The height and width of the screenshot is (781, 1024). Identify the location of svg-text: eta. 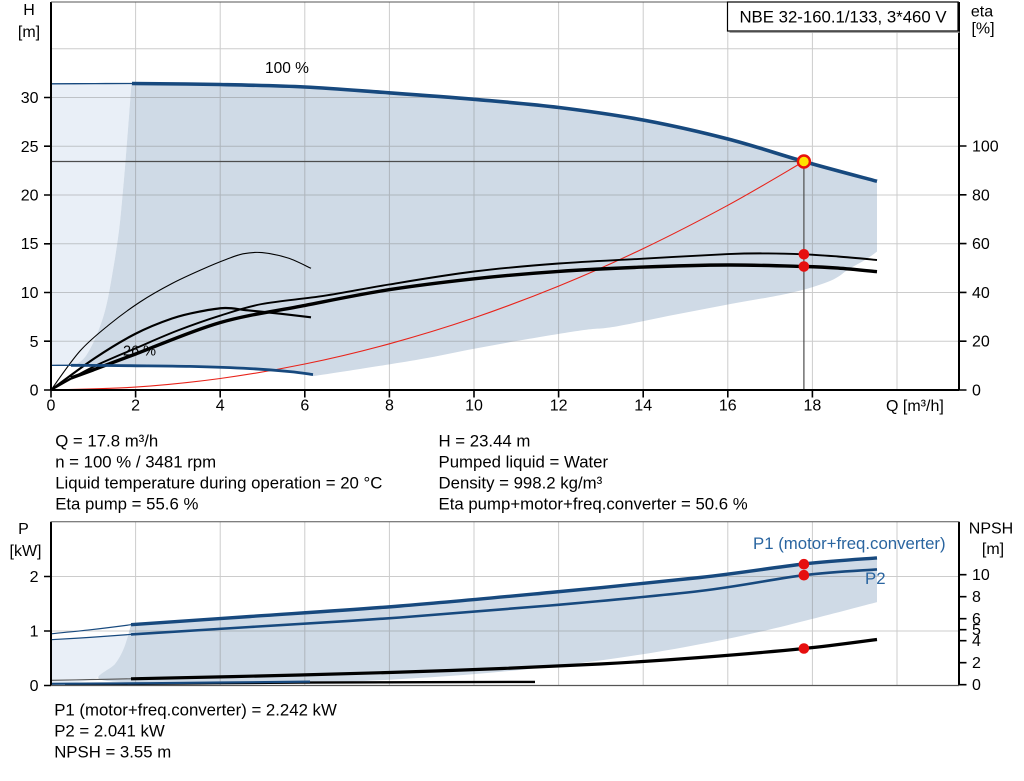
(982, 12).